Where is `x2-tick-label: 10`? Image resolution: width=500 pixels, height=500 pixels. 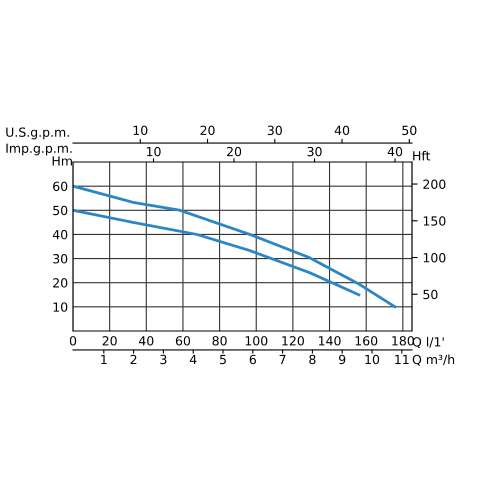 x2-tick-label: 10 is located at coordinates (141, 131).